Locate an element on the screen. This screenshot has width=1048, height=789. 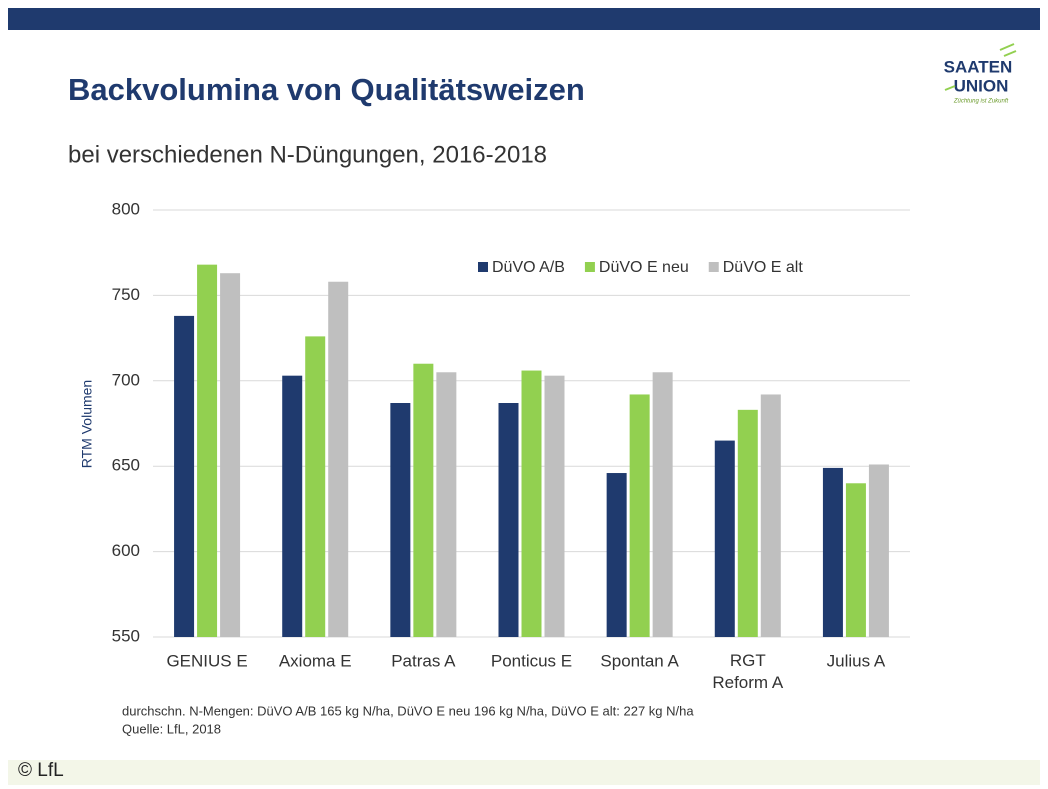
x-tick-label: Spontan A is located at coordinates (639, 660).